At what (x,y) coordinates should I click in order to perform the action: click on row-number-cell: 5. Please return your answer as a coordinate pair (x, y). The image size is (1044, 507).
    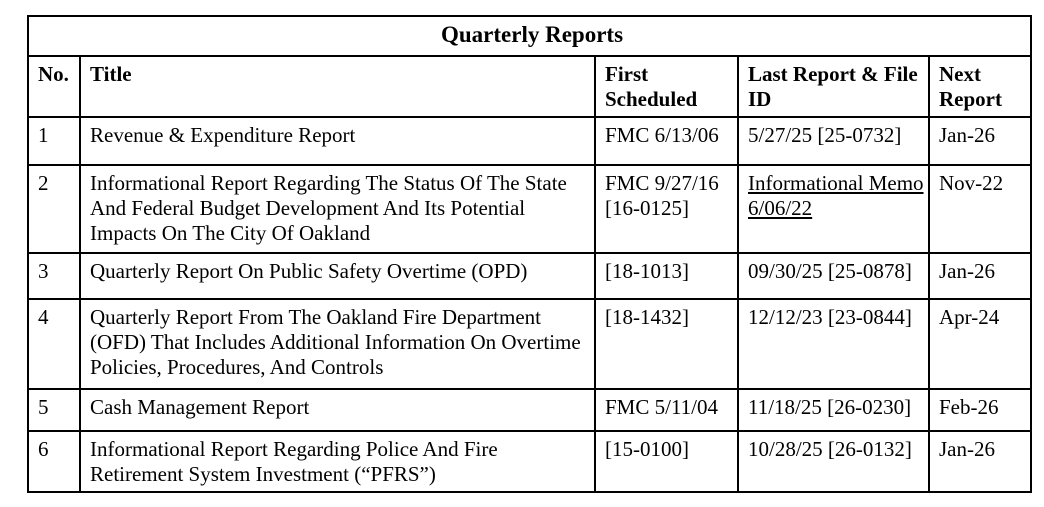
    Looking at the image, I should click on (54, 410).